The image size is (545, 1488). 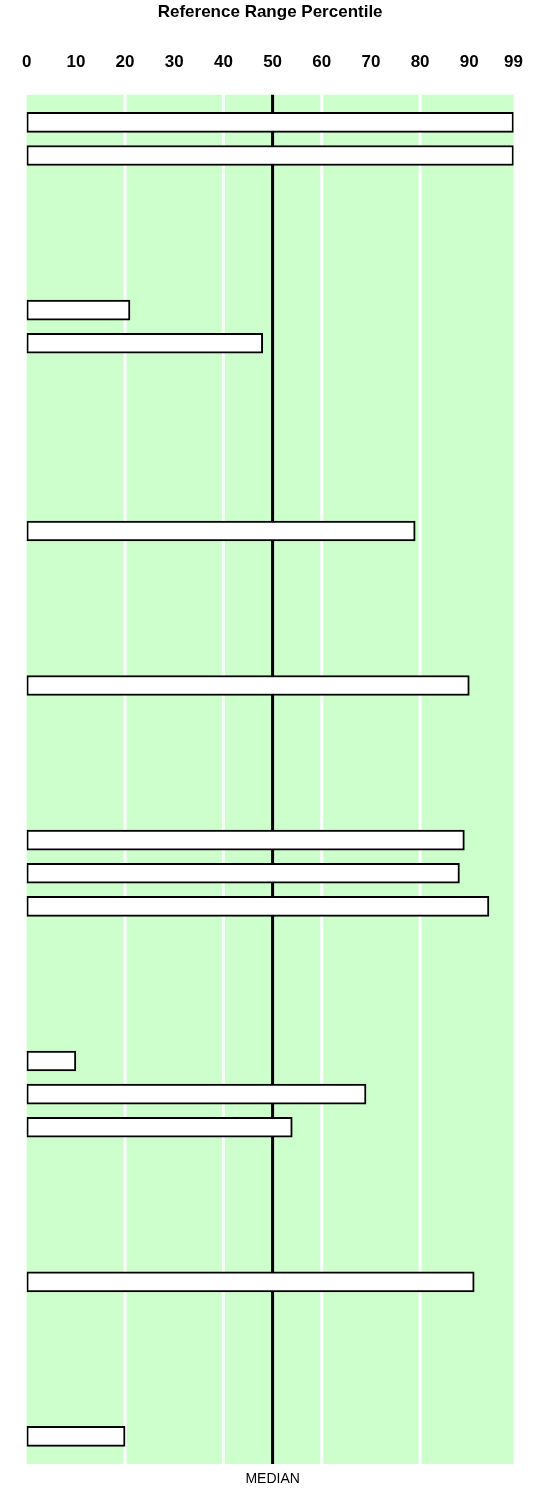 I want to click on x-tick-label: 99, so click(x=514, y=62).